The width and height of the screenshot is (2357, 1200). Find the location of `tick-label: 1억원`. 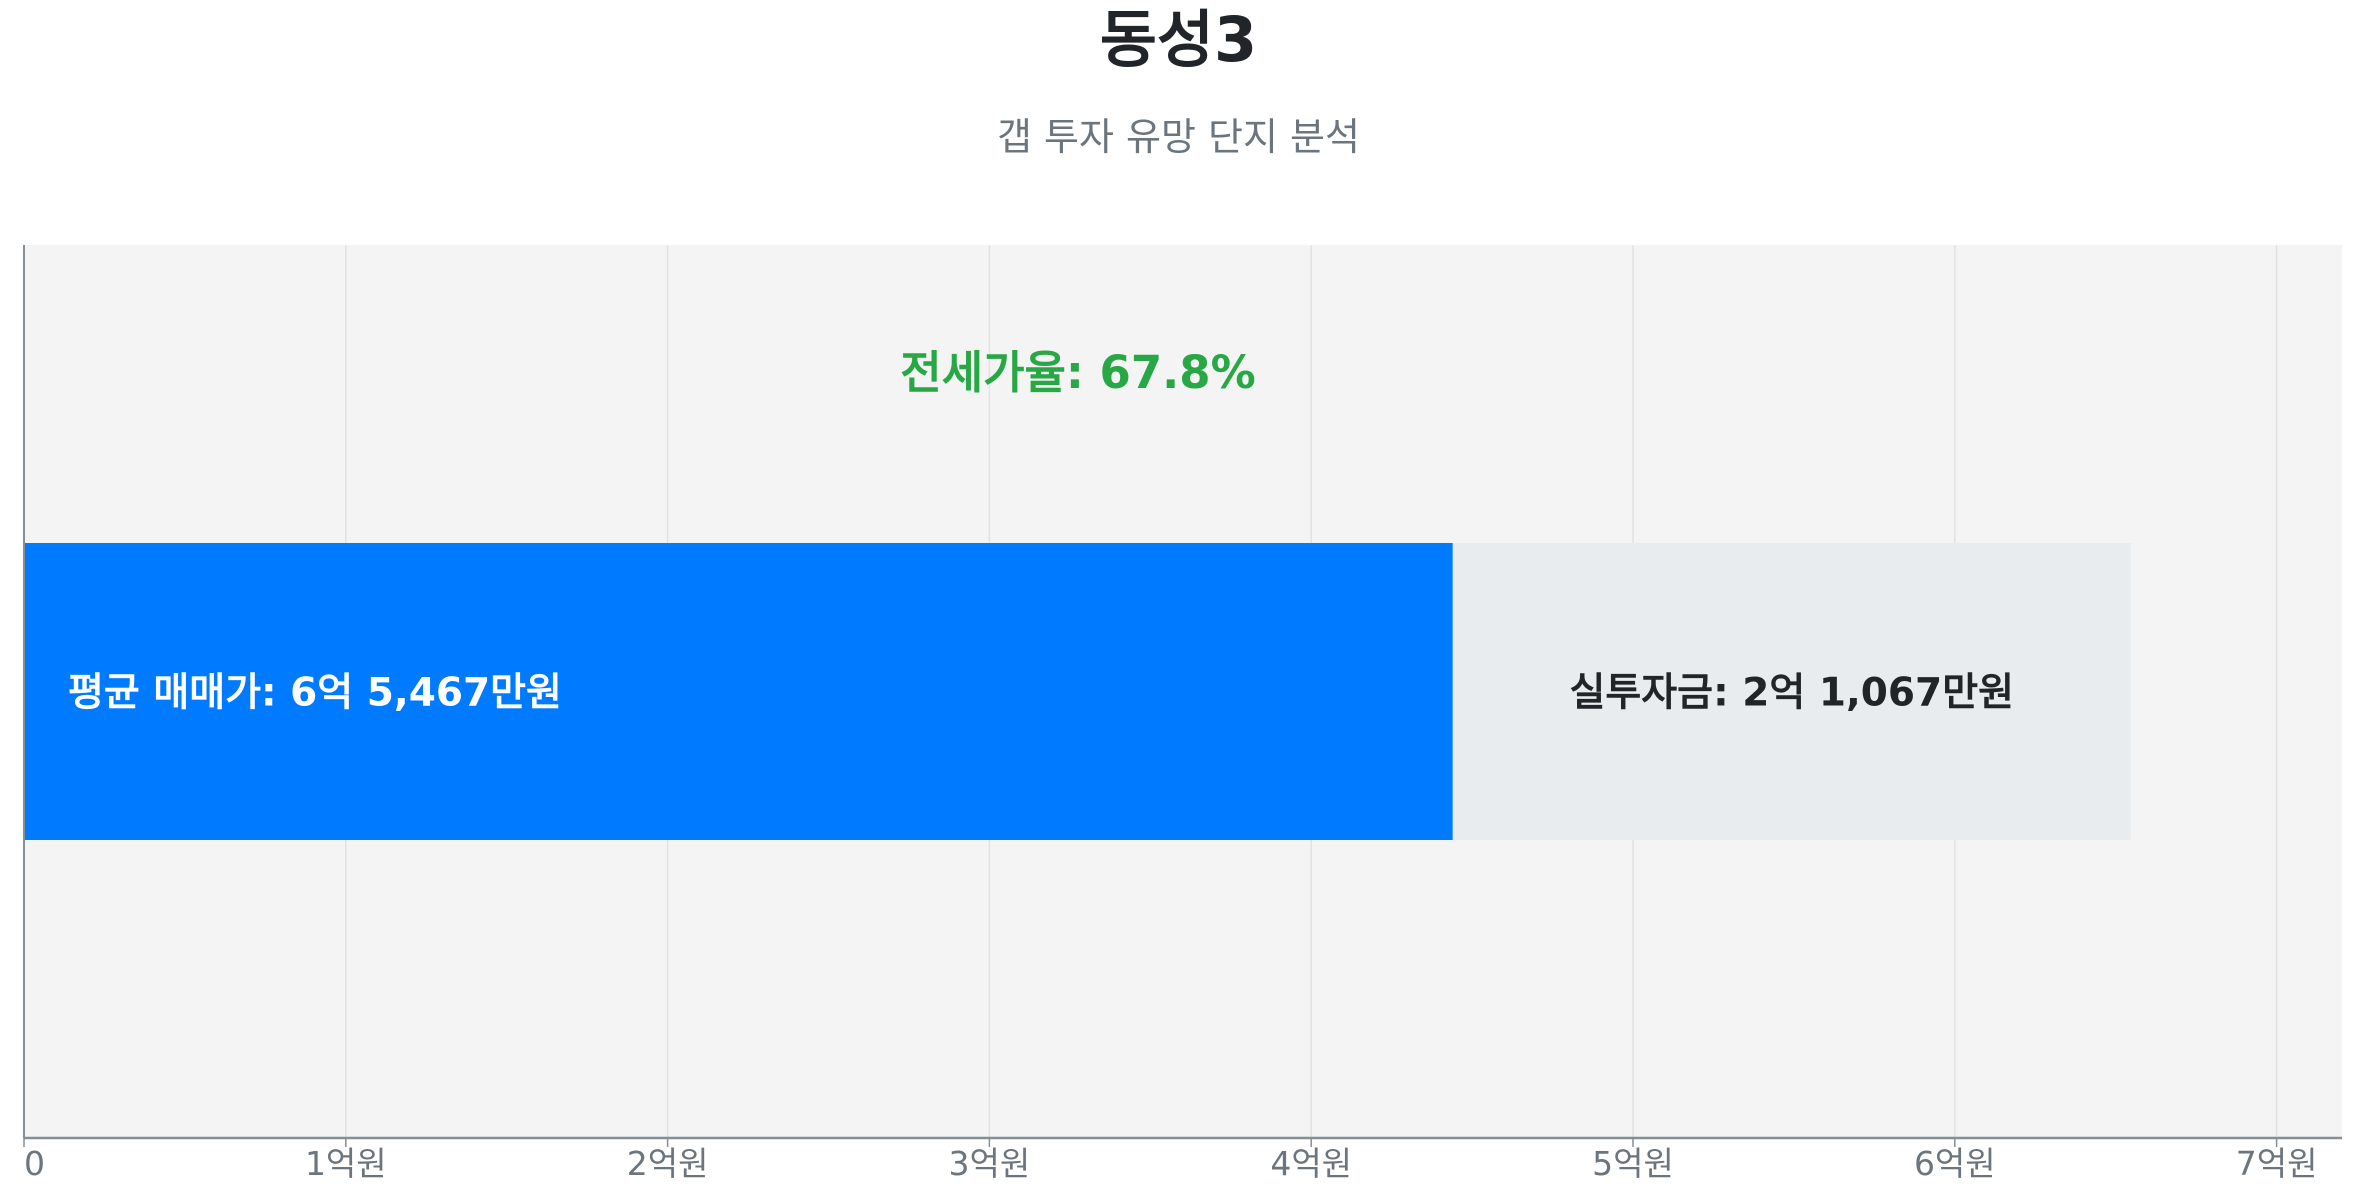

tick-label: 1억원 is located at coordinates (346, 1163).